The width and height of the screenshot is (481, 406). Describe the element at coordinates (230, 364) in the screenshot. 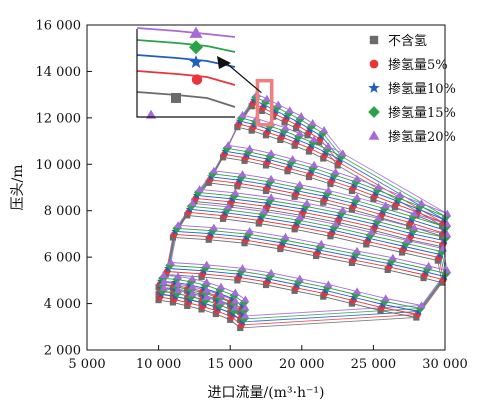

I see `x-tick-label: 15 000` at that location.